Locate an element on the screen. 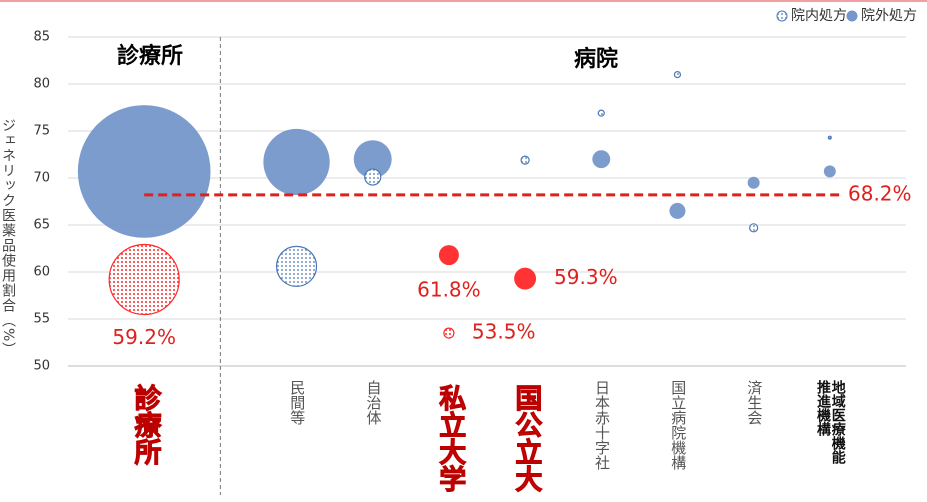  y-tick-label: 80 is located at coordinates (41, 84).